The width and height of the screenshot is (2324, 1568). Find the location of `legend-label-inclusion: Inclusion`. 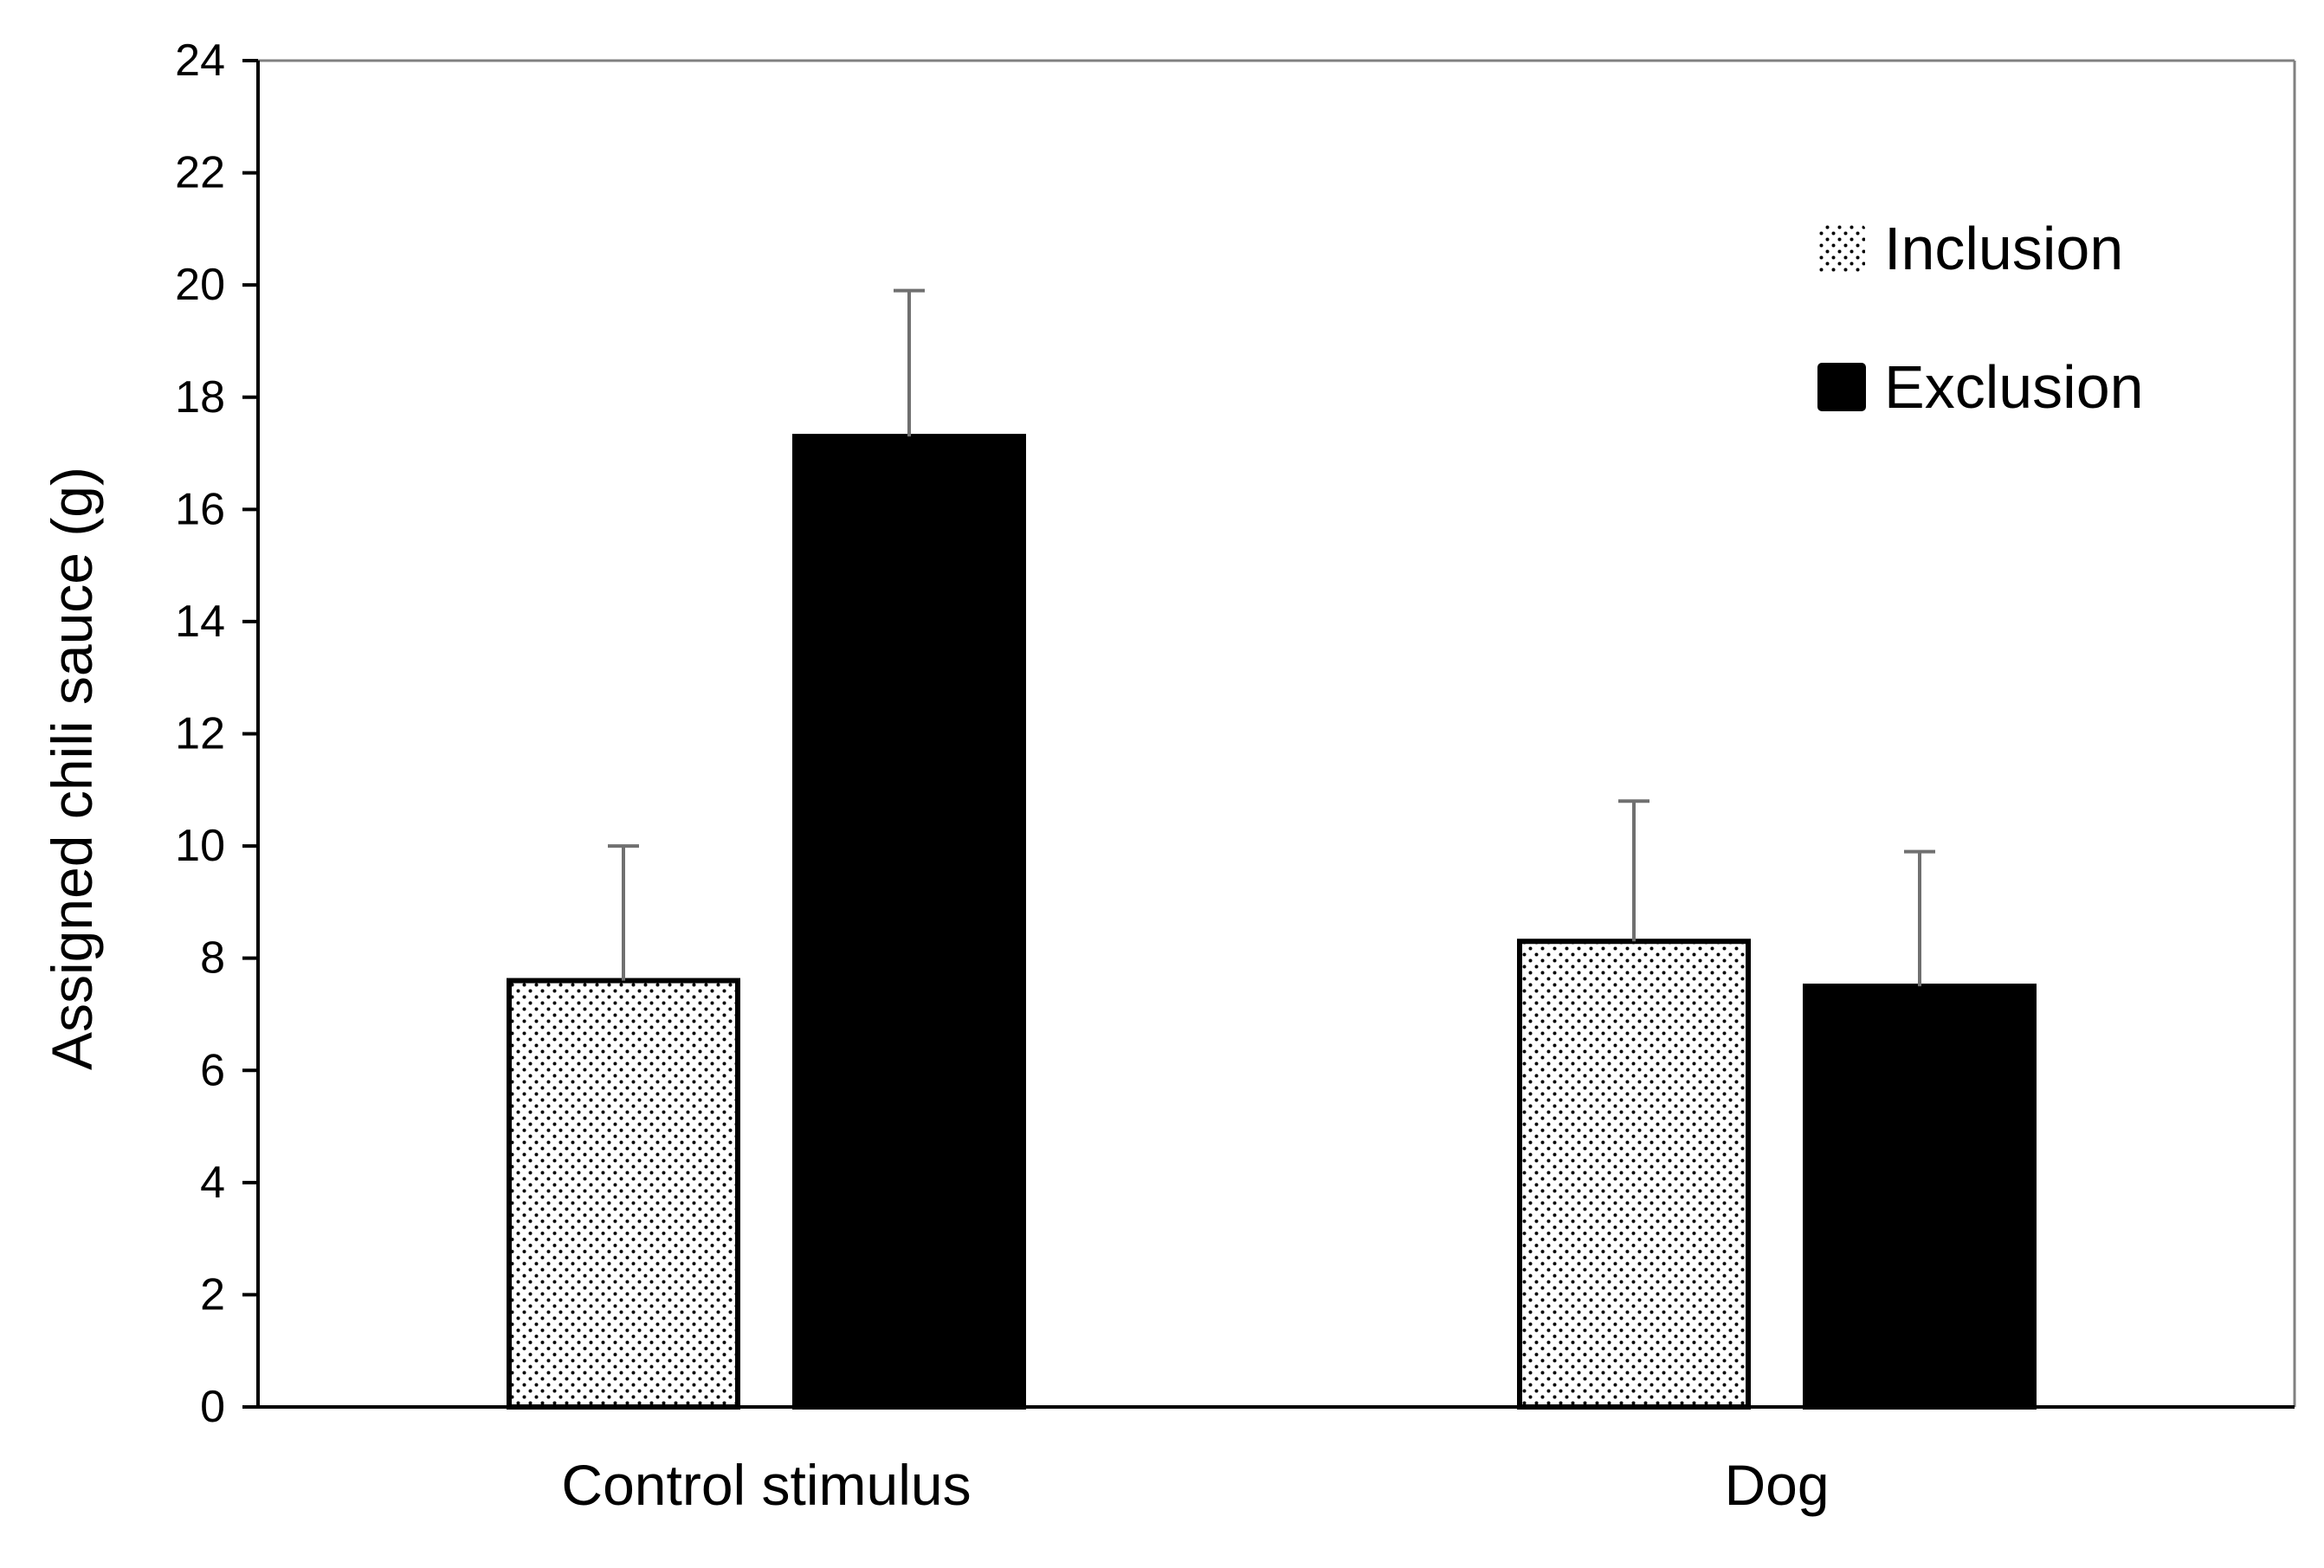

legend-label-inclusion: Inclusion is located at coordinates (2004, 248).